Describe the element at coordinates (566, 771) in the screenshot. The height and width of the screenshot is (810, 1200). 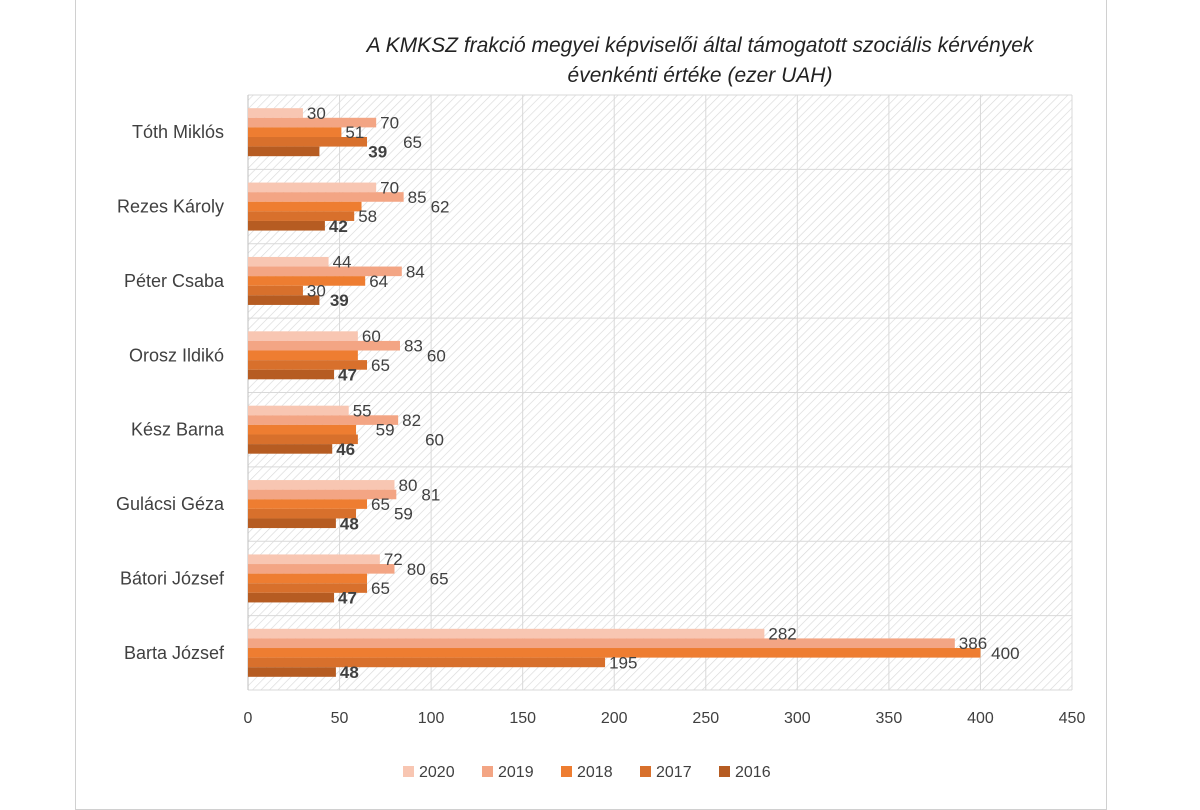
I see `legend-swatch-2018` at that location.